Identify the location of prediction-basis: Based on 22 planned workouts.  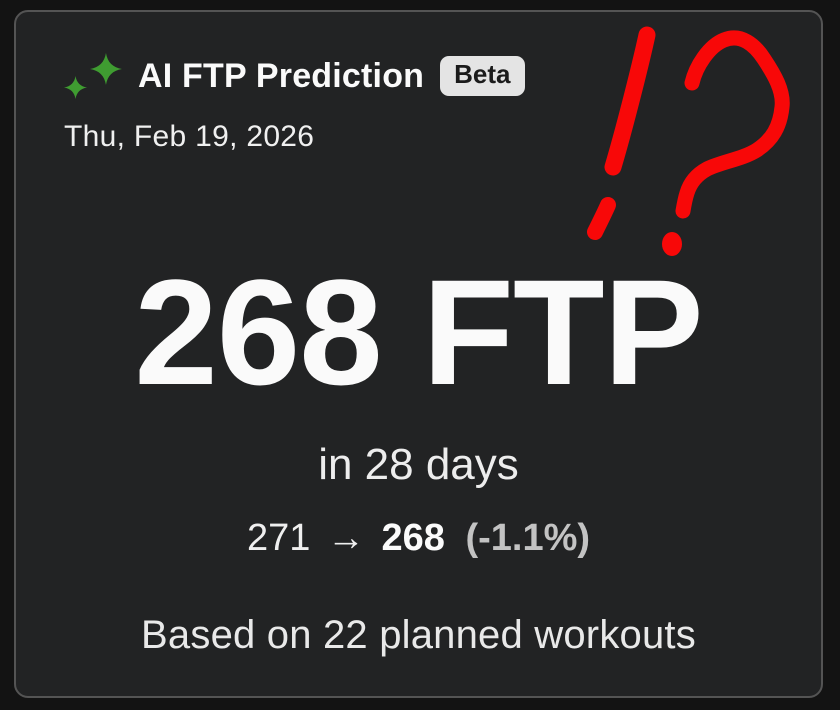
(418, 635).